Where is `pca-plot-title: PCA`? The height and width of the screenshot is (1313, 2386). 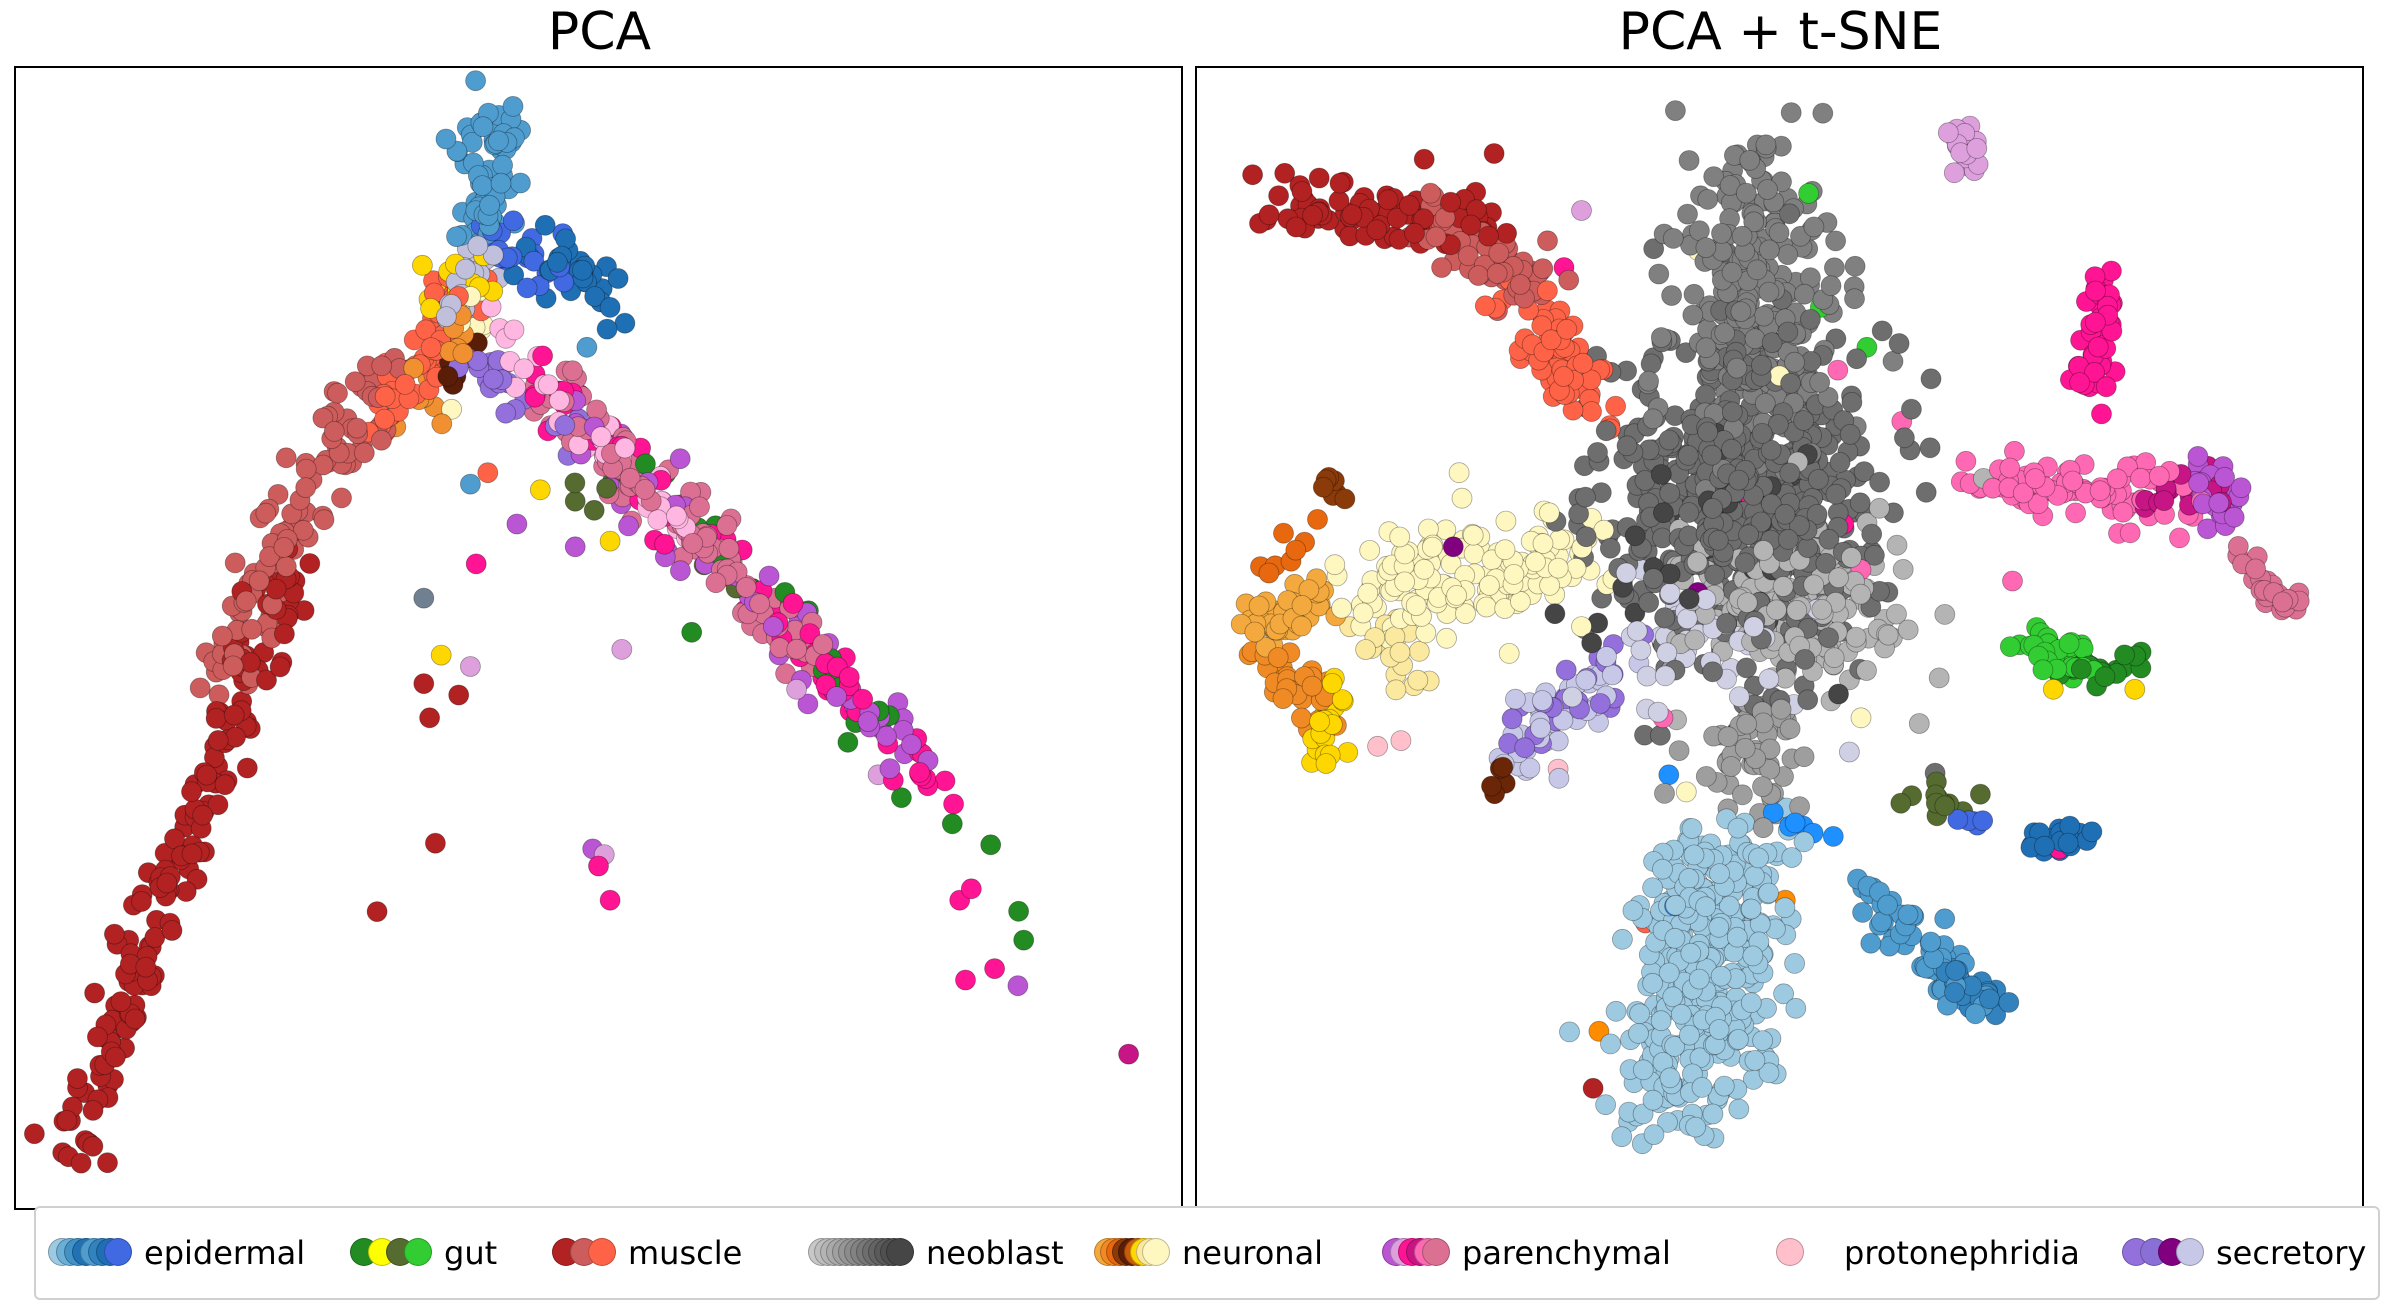 pca-plot-title: PCA is located at coordinates (599, 32).